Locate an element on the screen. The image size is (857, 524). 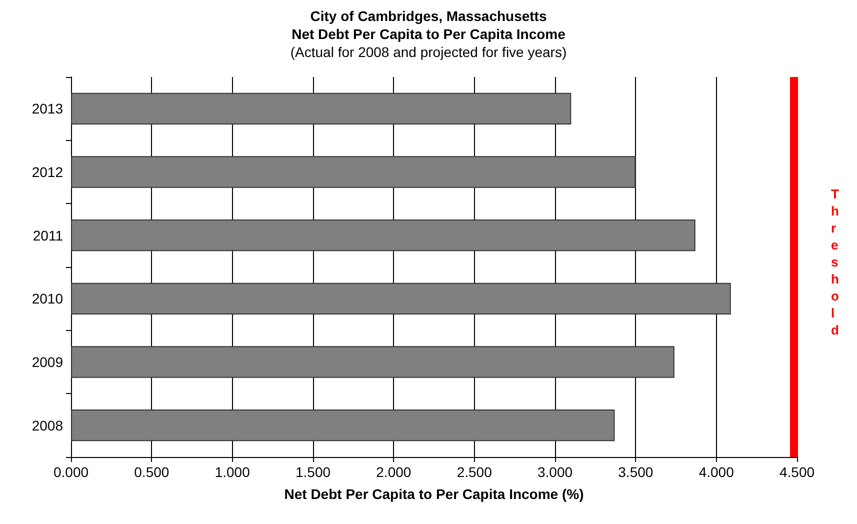
x-tick-label: 2.500 is located at coordinates (474, 472).